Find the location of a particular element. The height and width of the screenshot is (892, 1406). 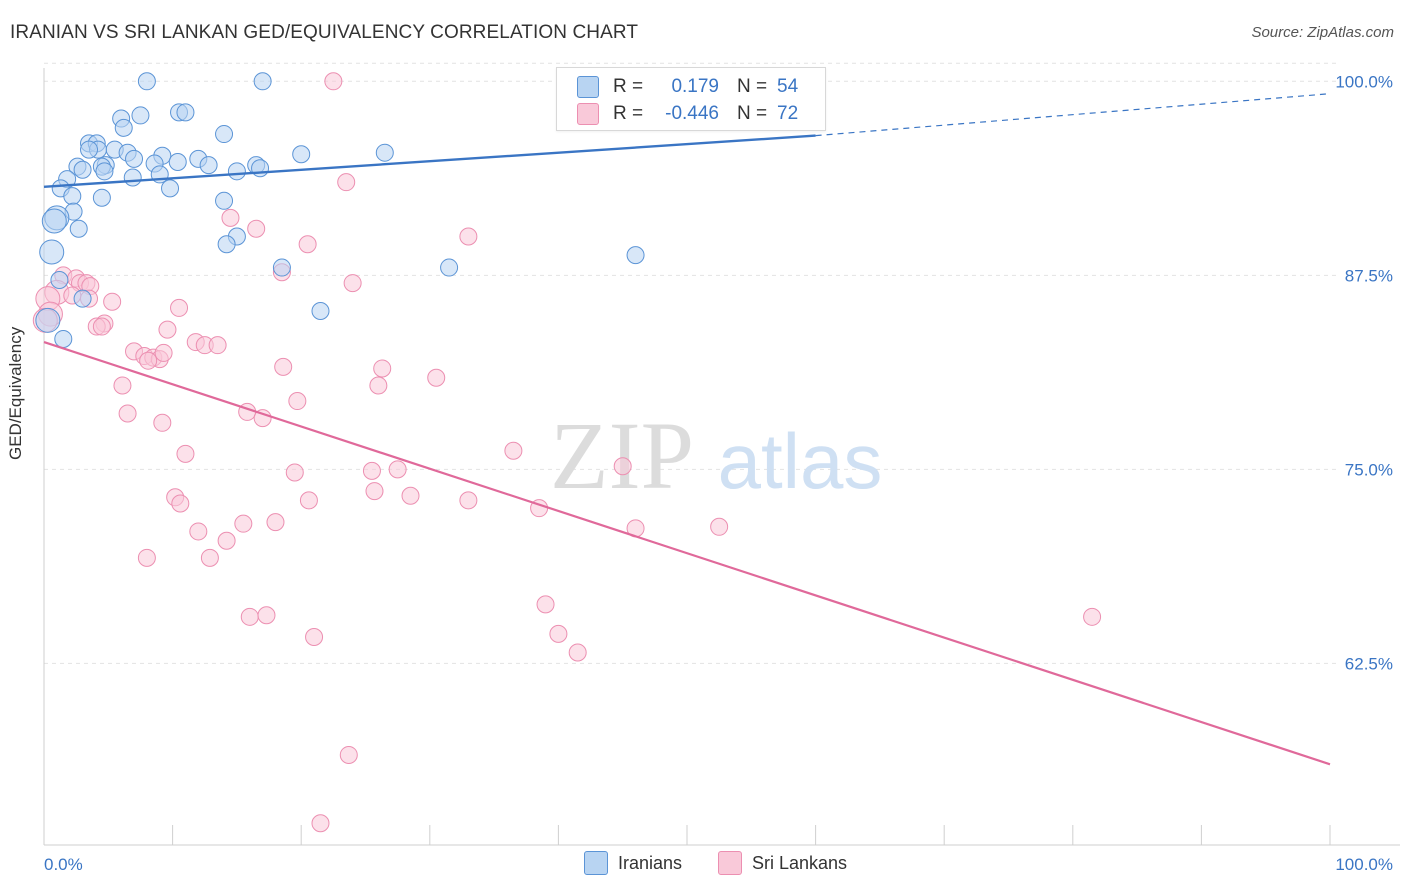

iranians-trend-extension is located at coordinates (1073, 115).